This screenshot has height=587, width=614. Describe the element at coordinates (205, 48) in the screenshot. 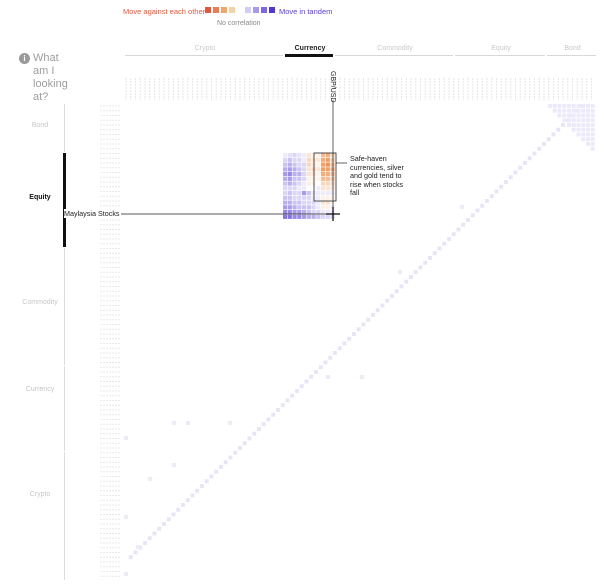

I see `top-category-crypto: Crypto` at that location.